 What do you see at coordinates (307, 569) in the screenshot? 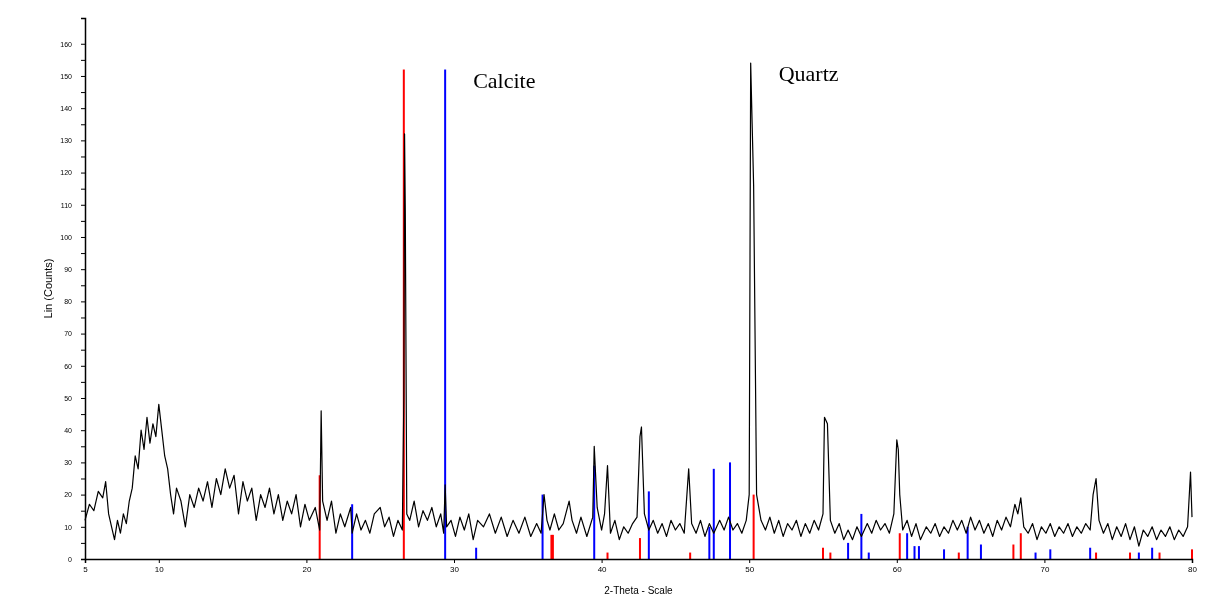
I see `x-tick-label: 20` at bounding box center [307, 569].